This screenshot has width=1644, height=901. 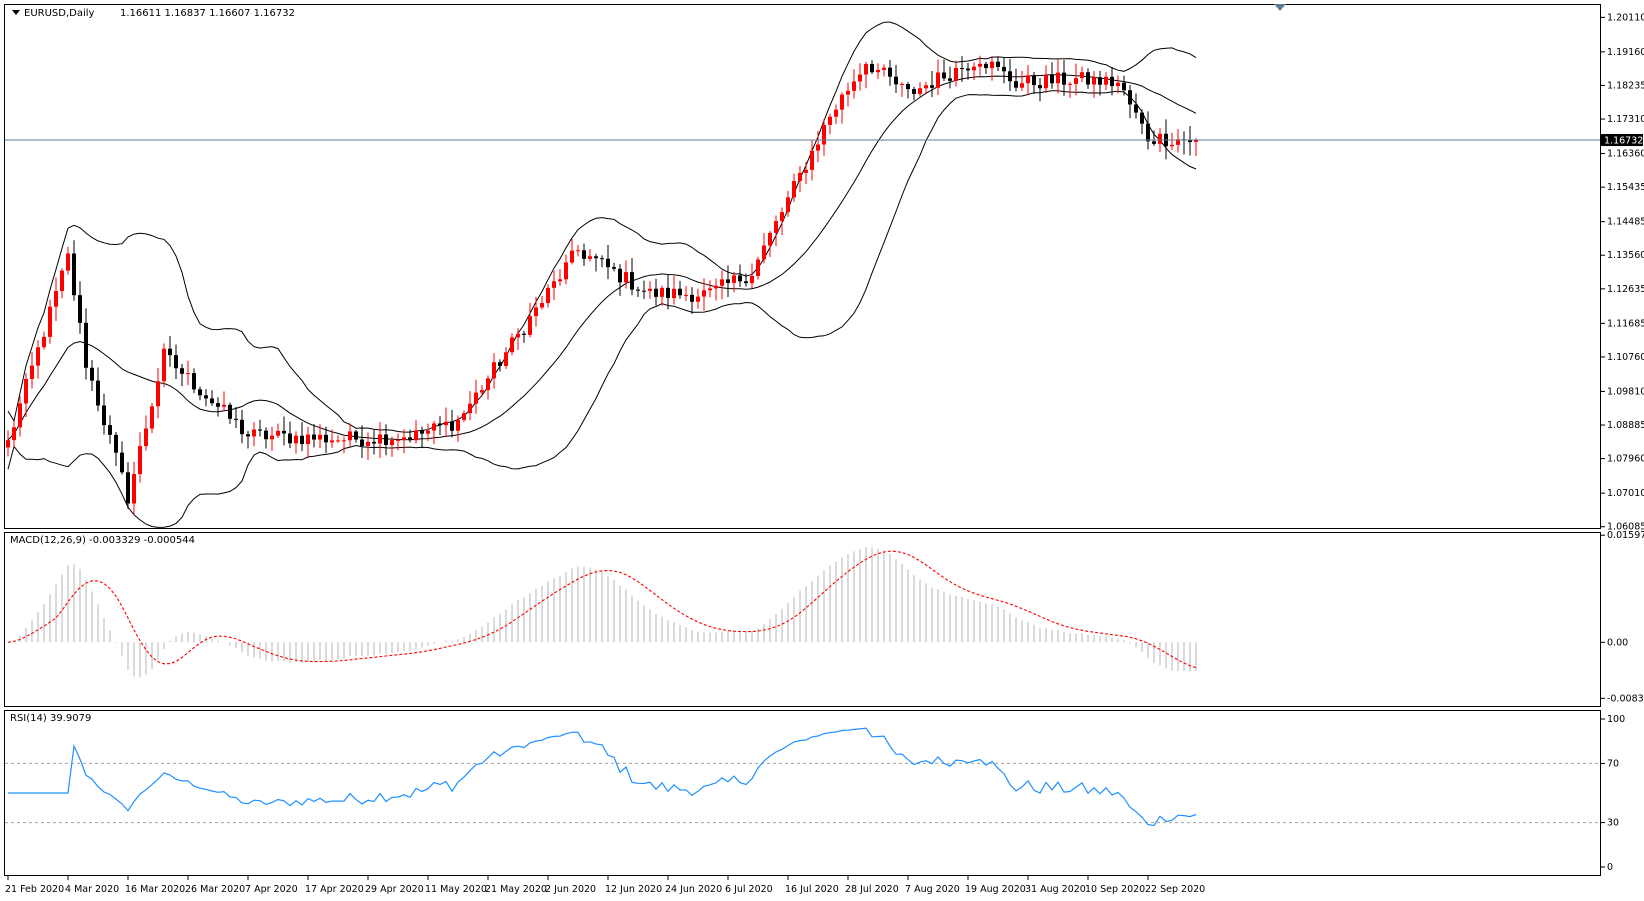 I want to click on rsi-axis: 100 70 30 0, so click(x=1613, y=793).